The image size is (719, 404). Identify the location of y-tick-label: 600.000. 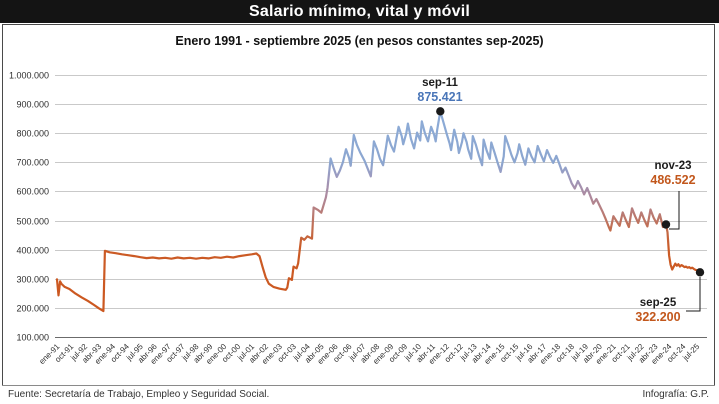
(32, 192).